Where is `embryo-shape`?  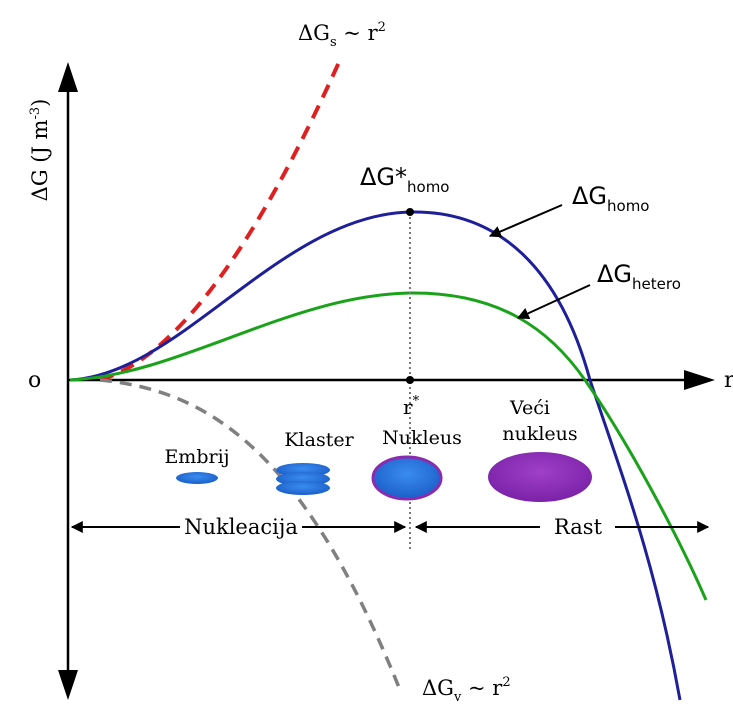 embryo-shape is located at coordinates (197, 478).